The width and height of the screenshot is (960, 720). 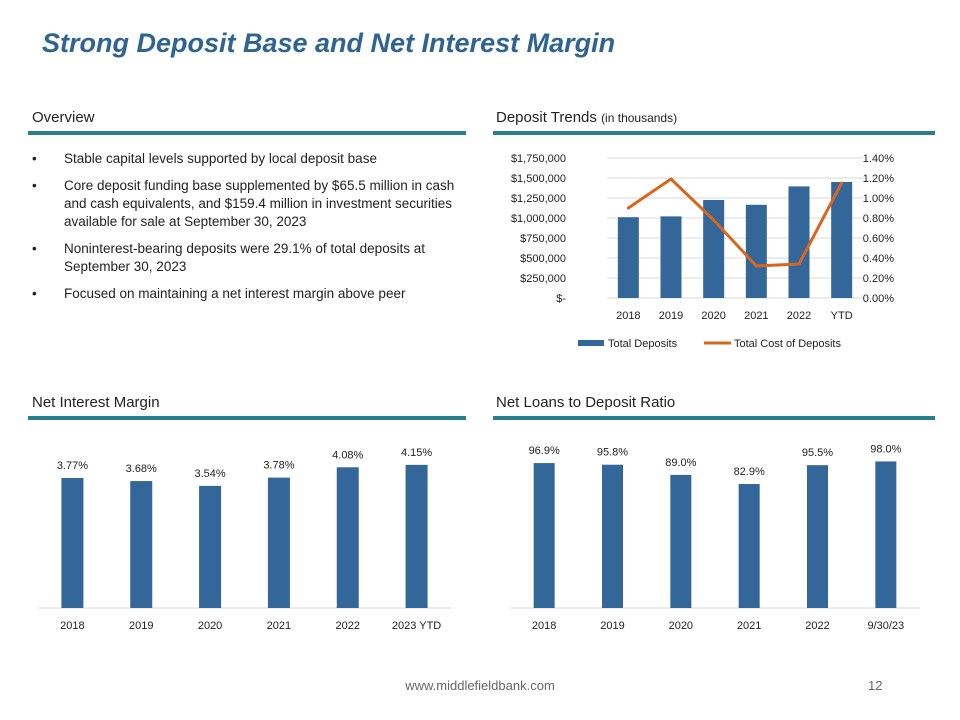 I want to click on data-label: 3.54%, so click(x=209, y=474).